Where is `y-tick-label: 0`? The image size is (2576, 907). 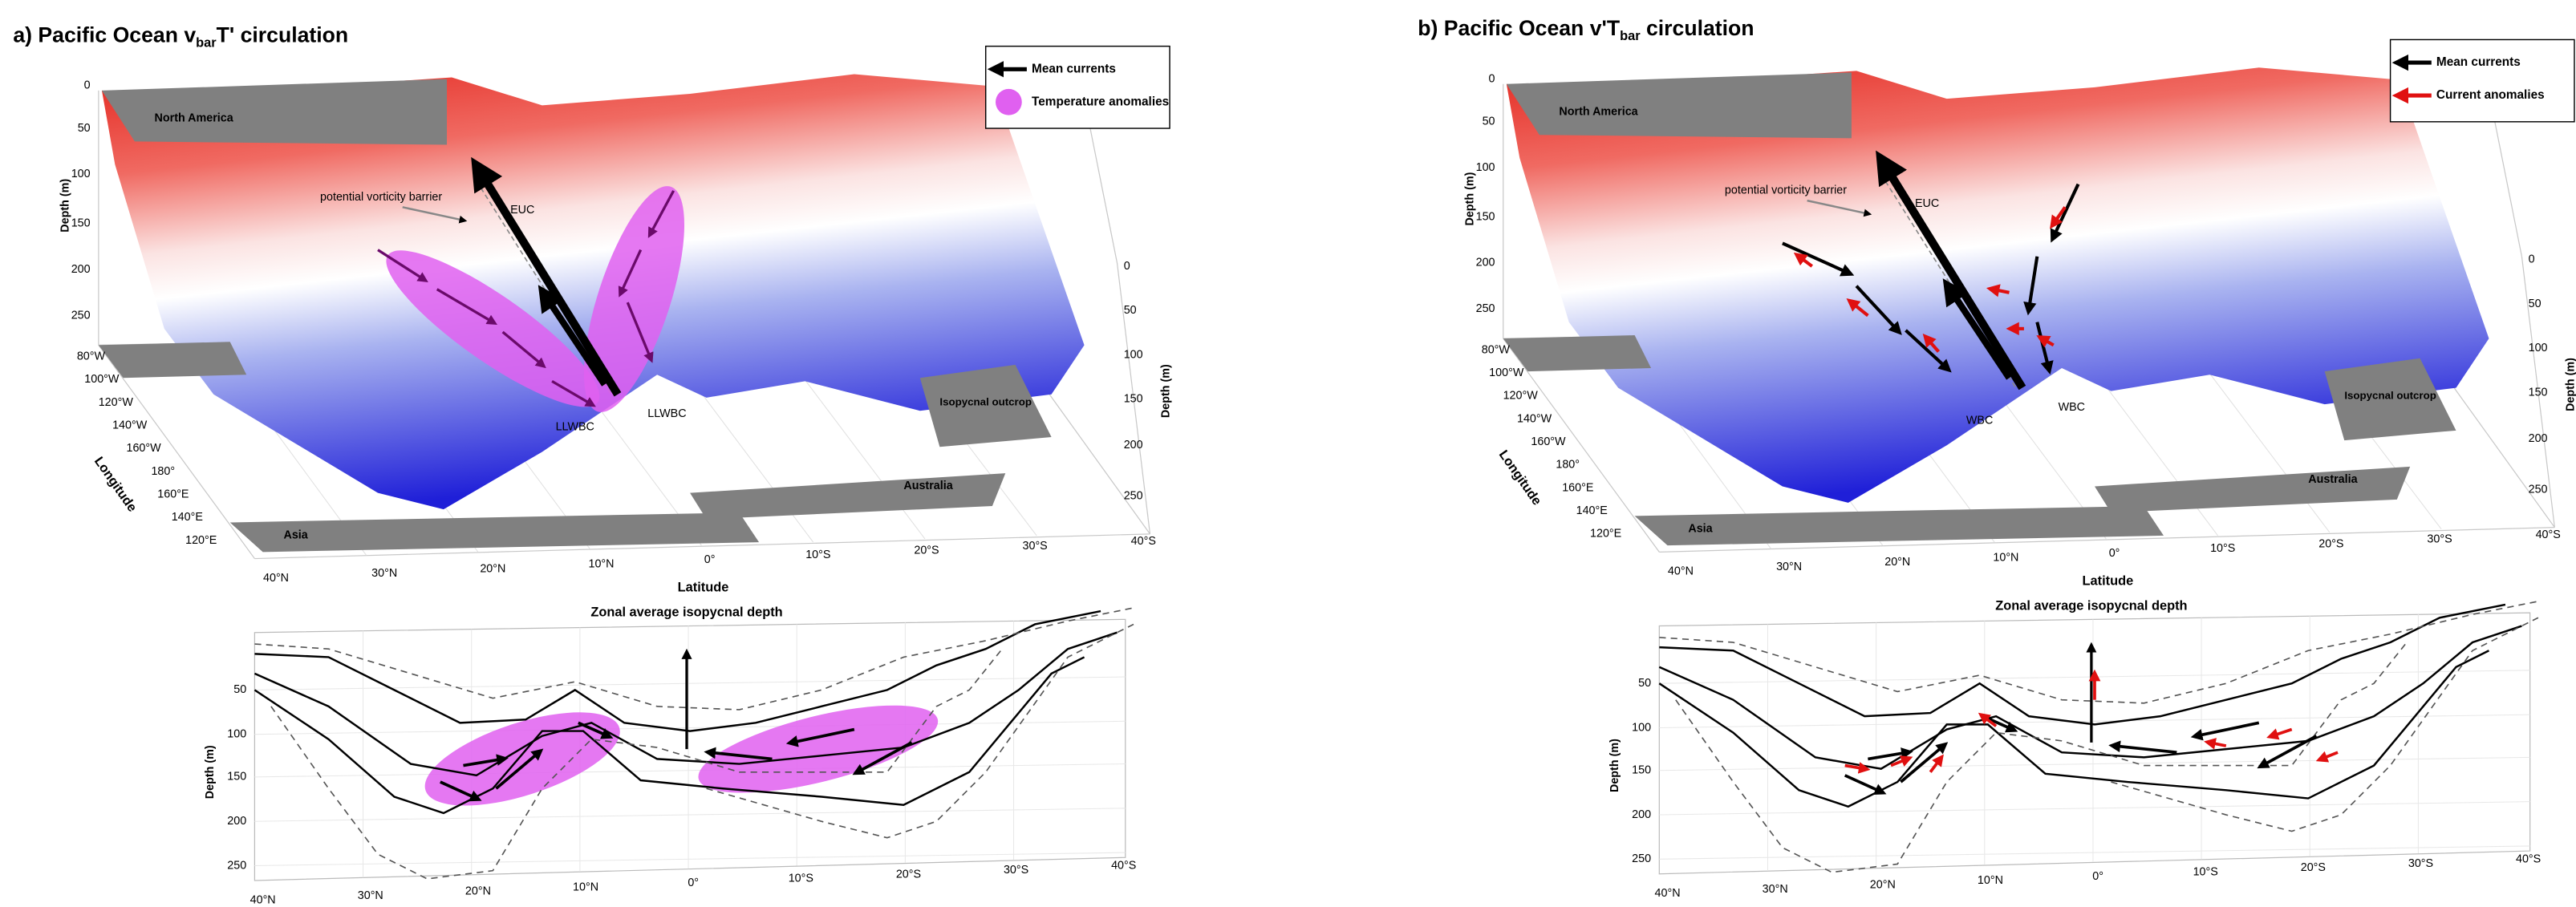 y-tick-label: 0 is located at coordinates (87, 85).